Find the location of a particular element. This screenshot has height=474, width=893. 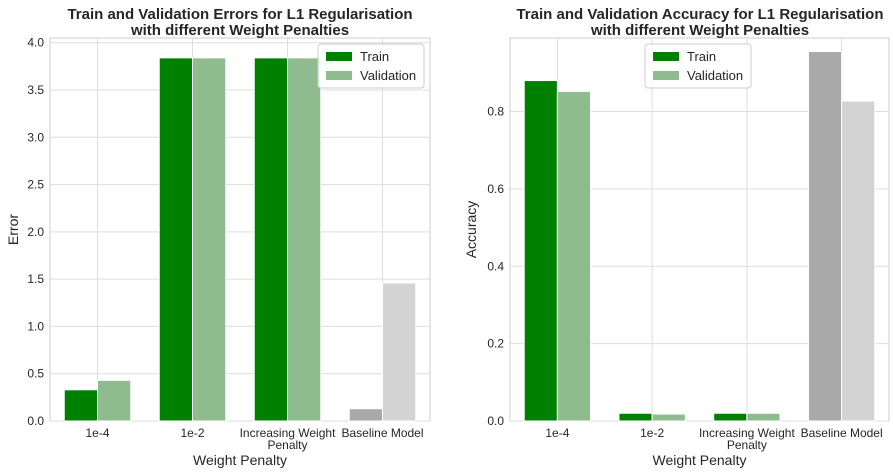

error-chart-ytick-label: 1.0 is located at coordinates (35, 326).